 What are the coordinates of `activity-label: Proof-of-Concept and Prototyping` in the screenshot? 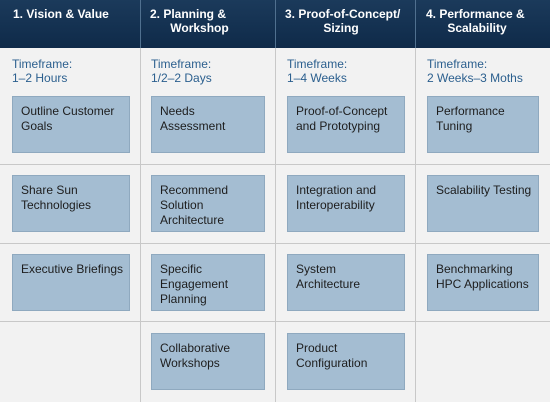 It's located at (342, 118).